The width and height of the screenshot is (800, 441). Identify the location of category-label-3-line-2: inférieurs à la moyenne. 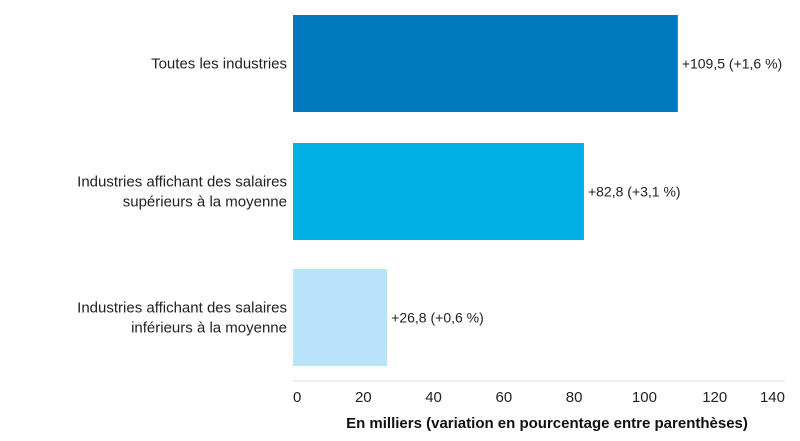
(209, 328).